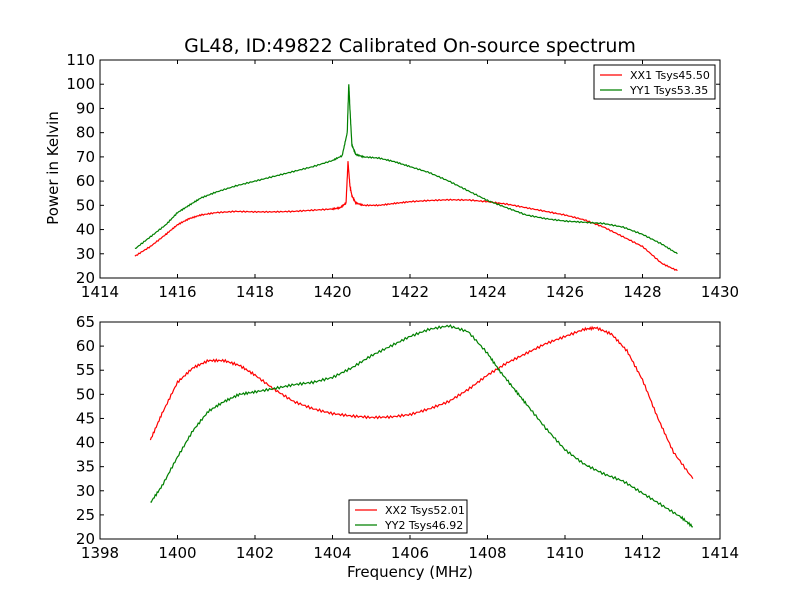 Image resolution: width=800 pixels, height=600 pixels. I want to click on x-tick-label: 1406, so click(410, 553).